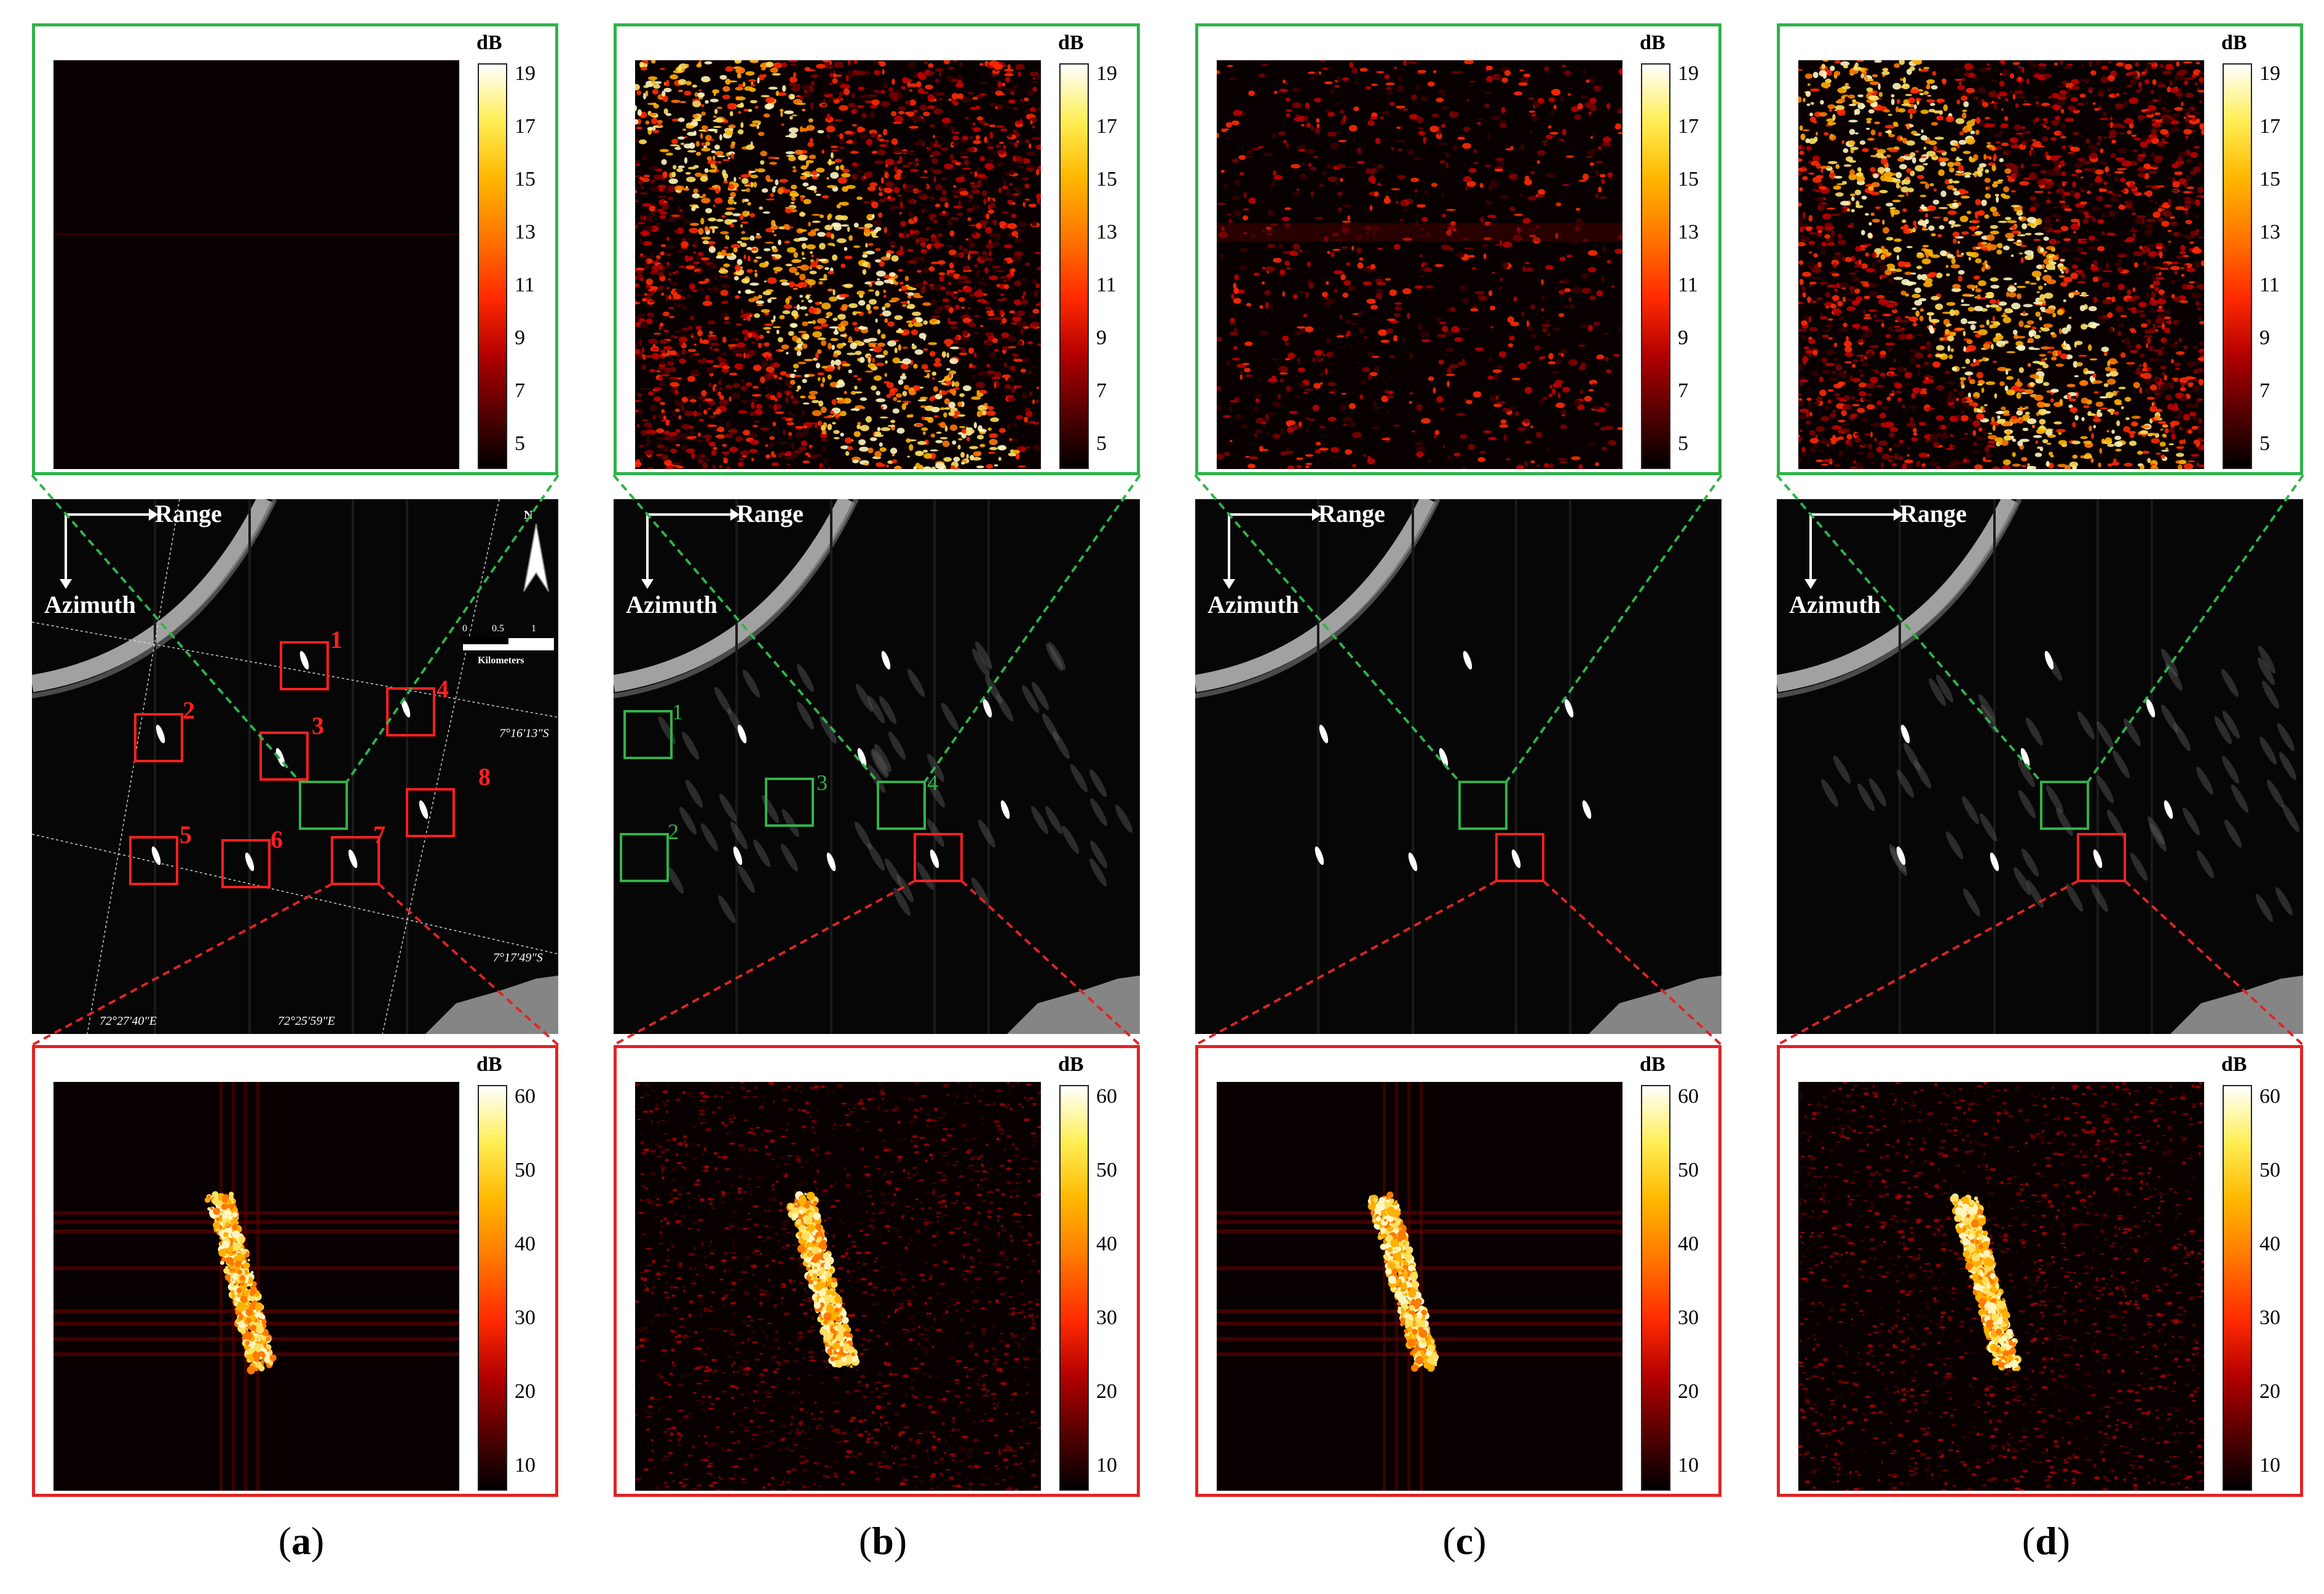 This screenshot has height=1594, width=2324. Describe the element at coordinates (247, 1304) in the screenshot. I see `ship-scatter` at that location.